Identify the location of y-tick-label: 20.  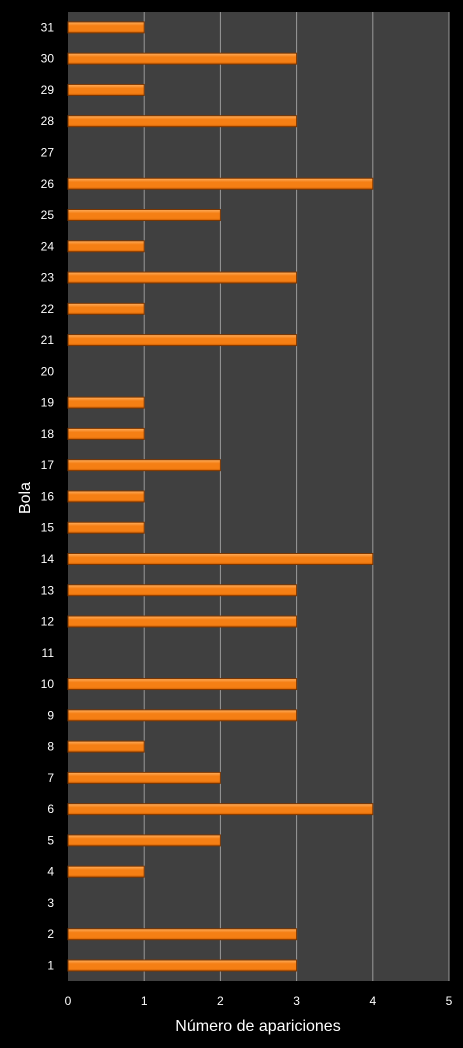
(48, 371).